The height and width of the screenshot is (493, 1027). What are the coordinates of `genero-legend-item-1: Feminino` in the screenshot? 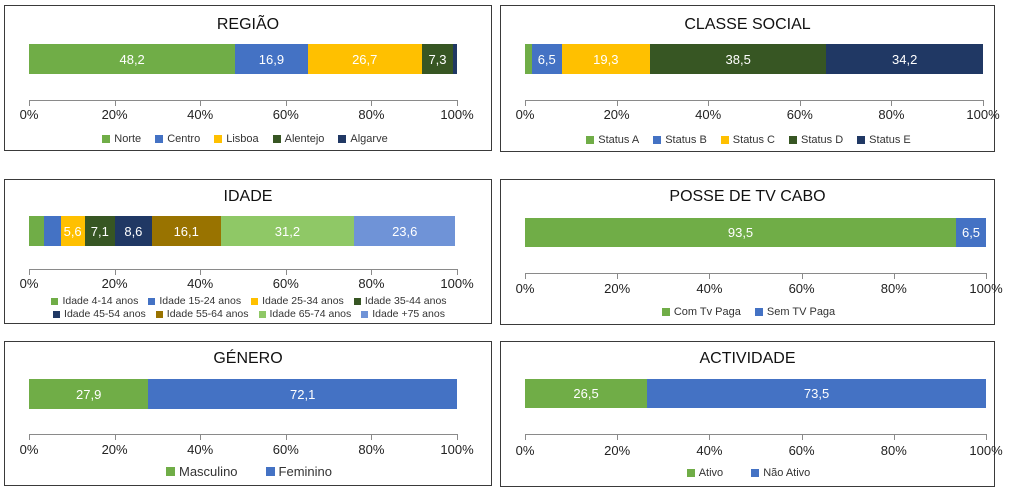 It's located at (298, 471).